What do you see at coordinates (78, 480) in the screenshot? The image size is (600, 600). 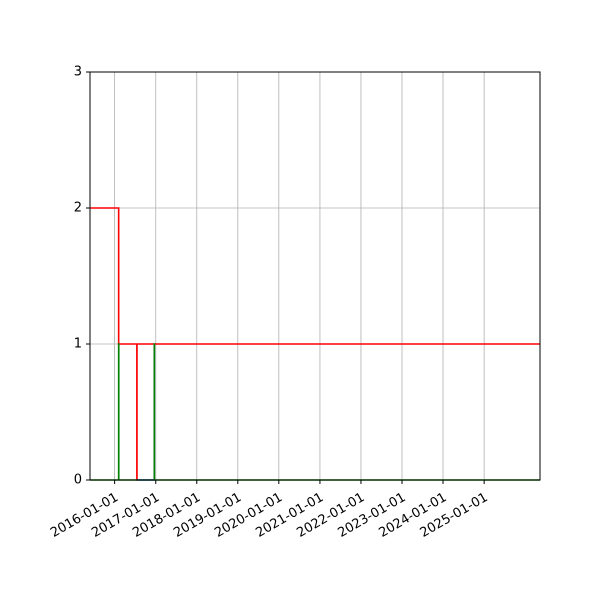 I see `y-tick-label: 0` at bounding box center [78, 480].